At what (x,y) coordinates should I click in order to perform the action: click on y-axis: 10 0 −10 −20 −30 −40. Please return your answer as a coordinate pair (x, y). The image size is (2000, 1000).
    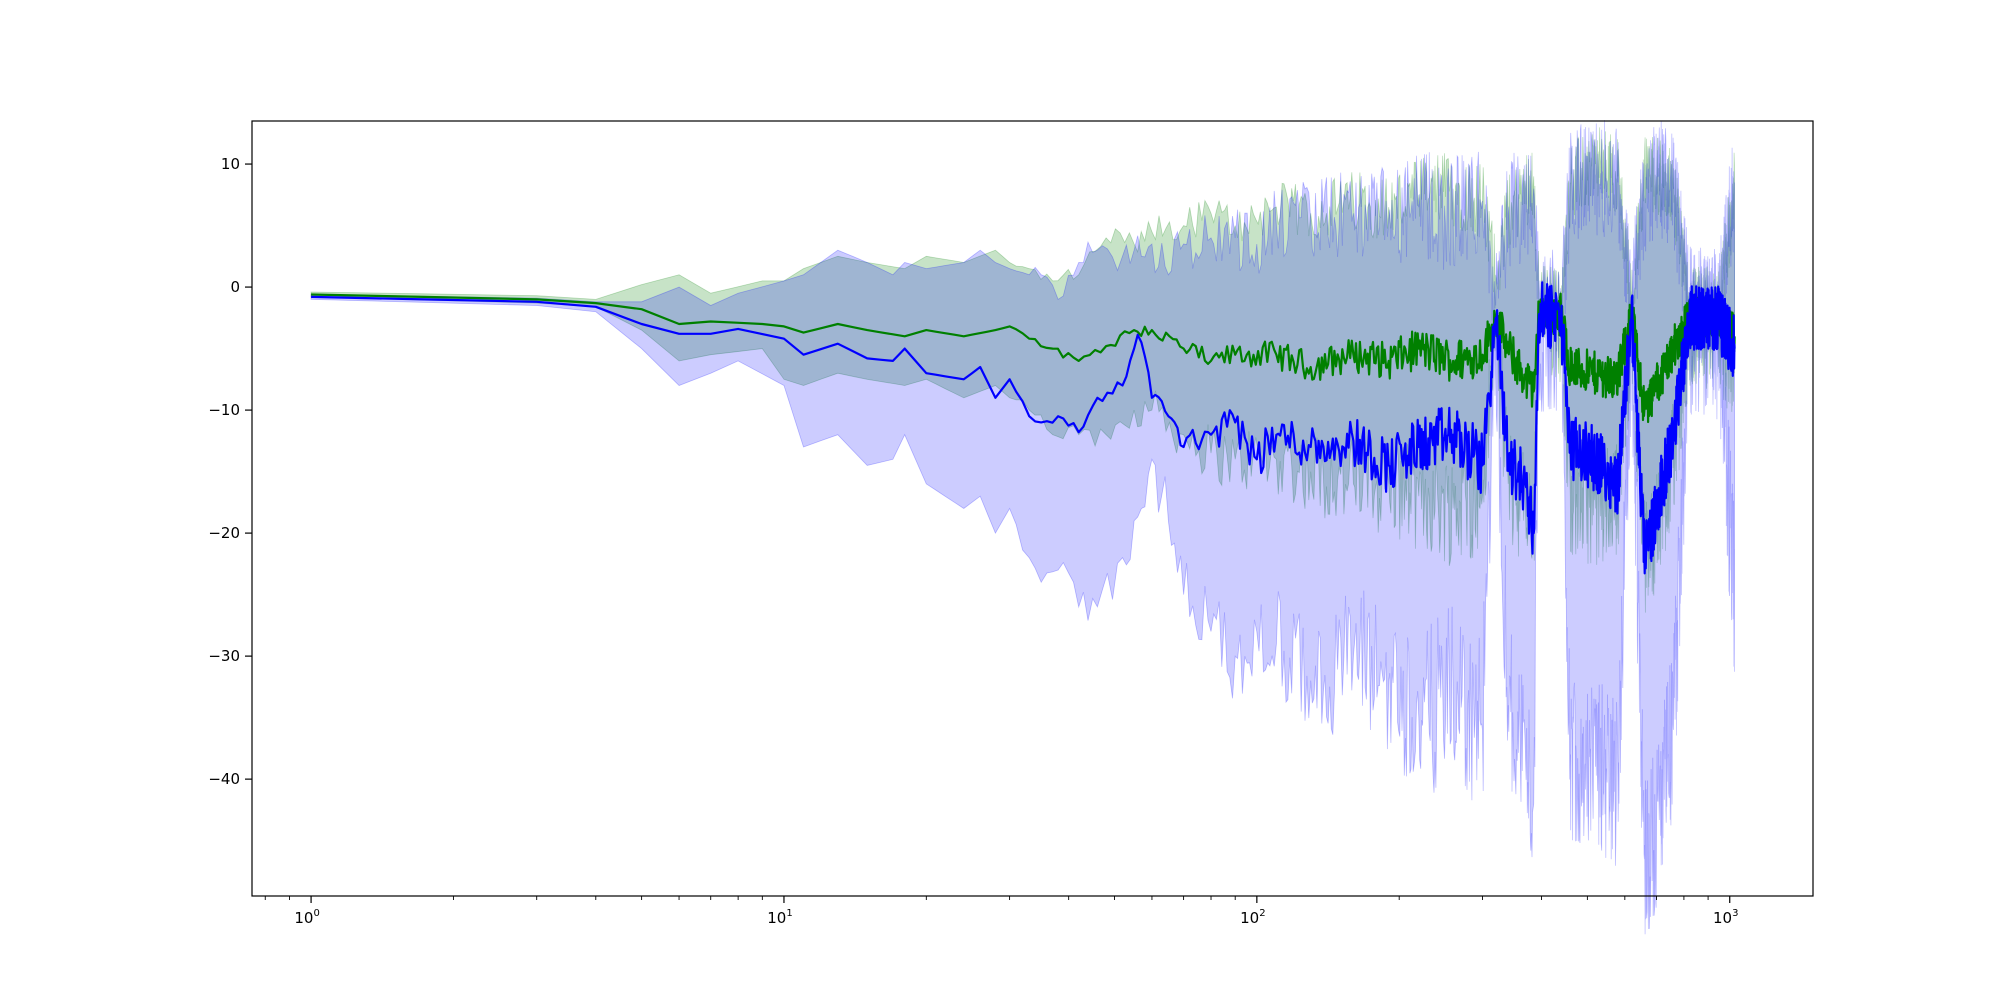
    Looking at the image, I should click on (230, 471).